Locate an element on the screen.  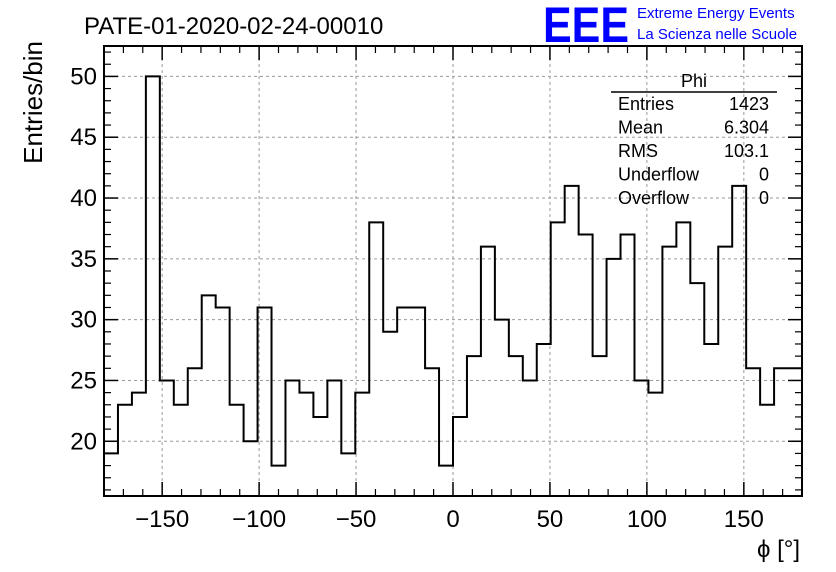
logo-line-2: La Scienza nelle Scuole is located at coordinates (717, 34).